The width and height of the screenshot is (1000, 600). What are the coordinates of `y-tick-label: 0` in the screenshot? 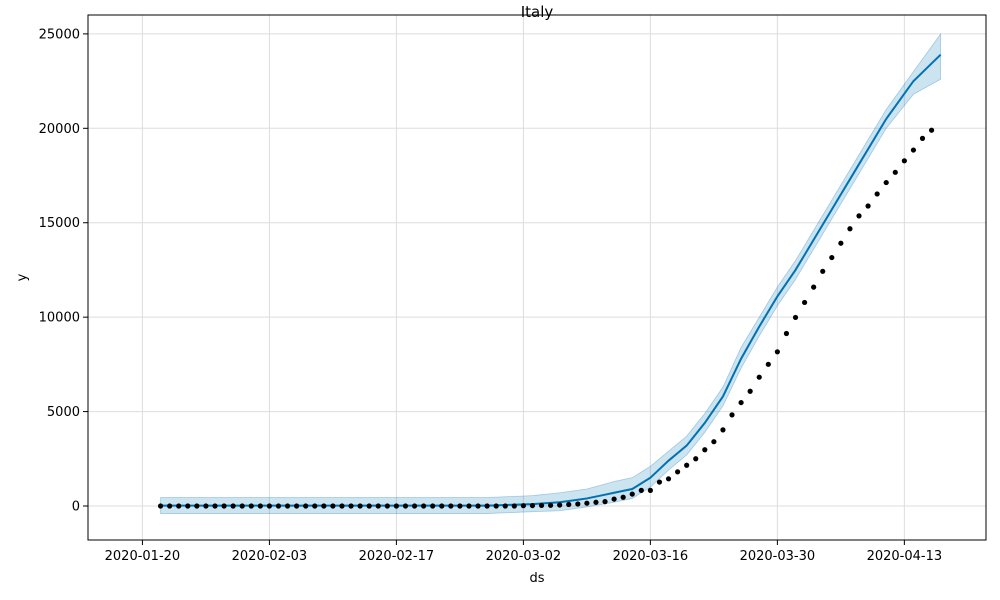 It's located at (76, 507).